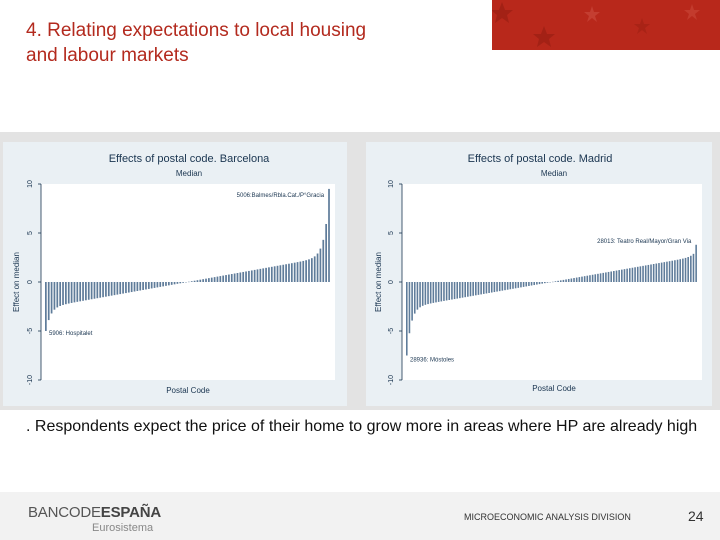  I want to click on bars, so click(187, 259).